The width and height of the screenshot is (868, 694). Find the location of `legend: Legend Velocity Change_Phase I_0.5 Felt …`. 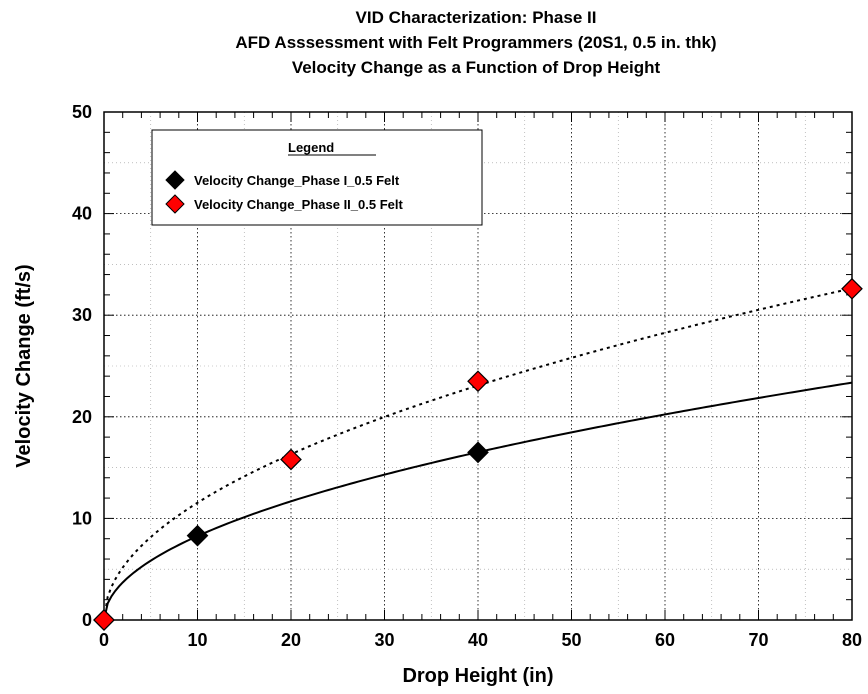

legend: Legend Velocity Change_Phase I_0.5 Felt … is located at coordinates (317, 177).